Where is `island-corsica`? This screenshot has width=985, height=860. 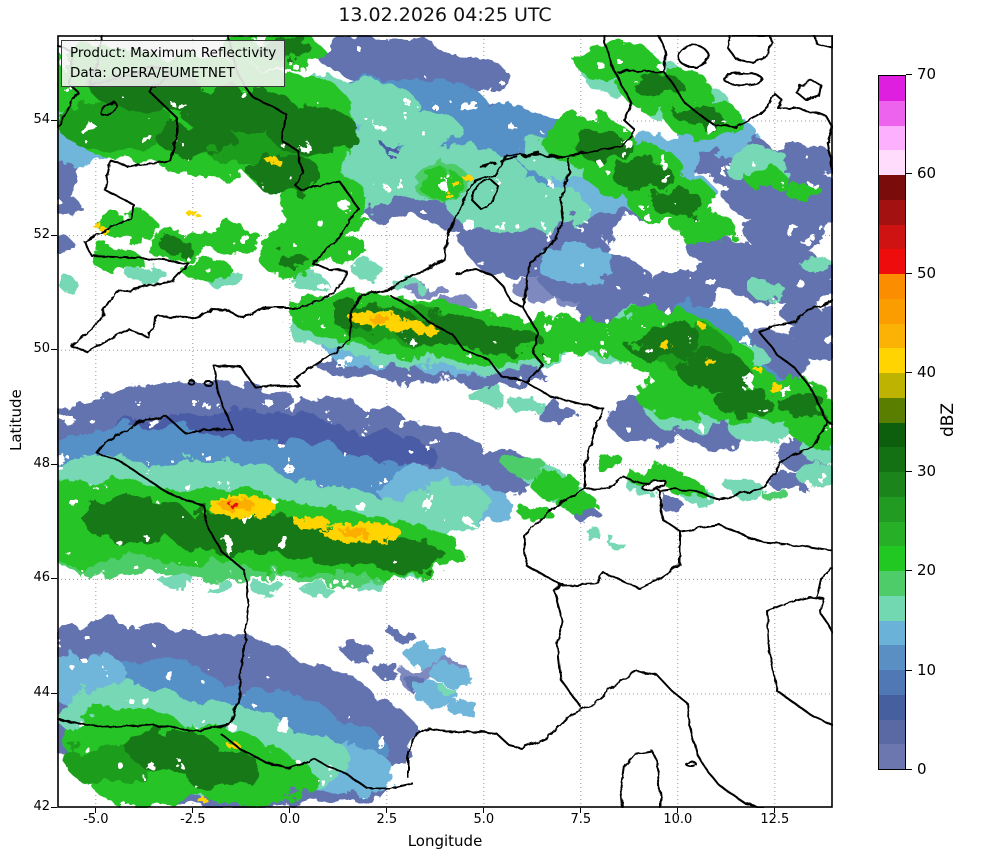 island-corsica is located at coordinates (640, 779).